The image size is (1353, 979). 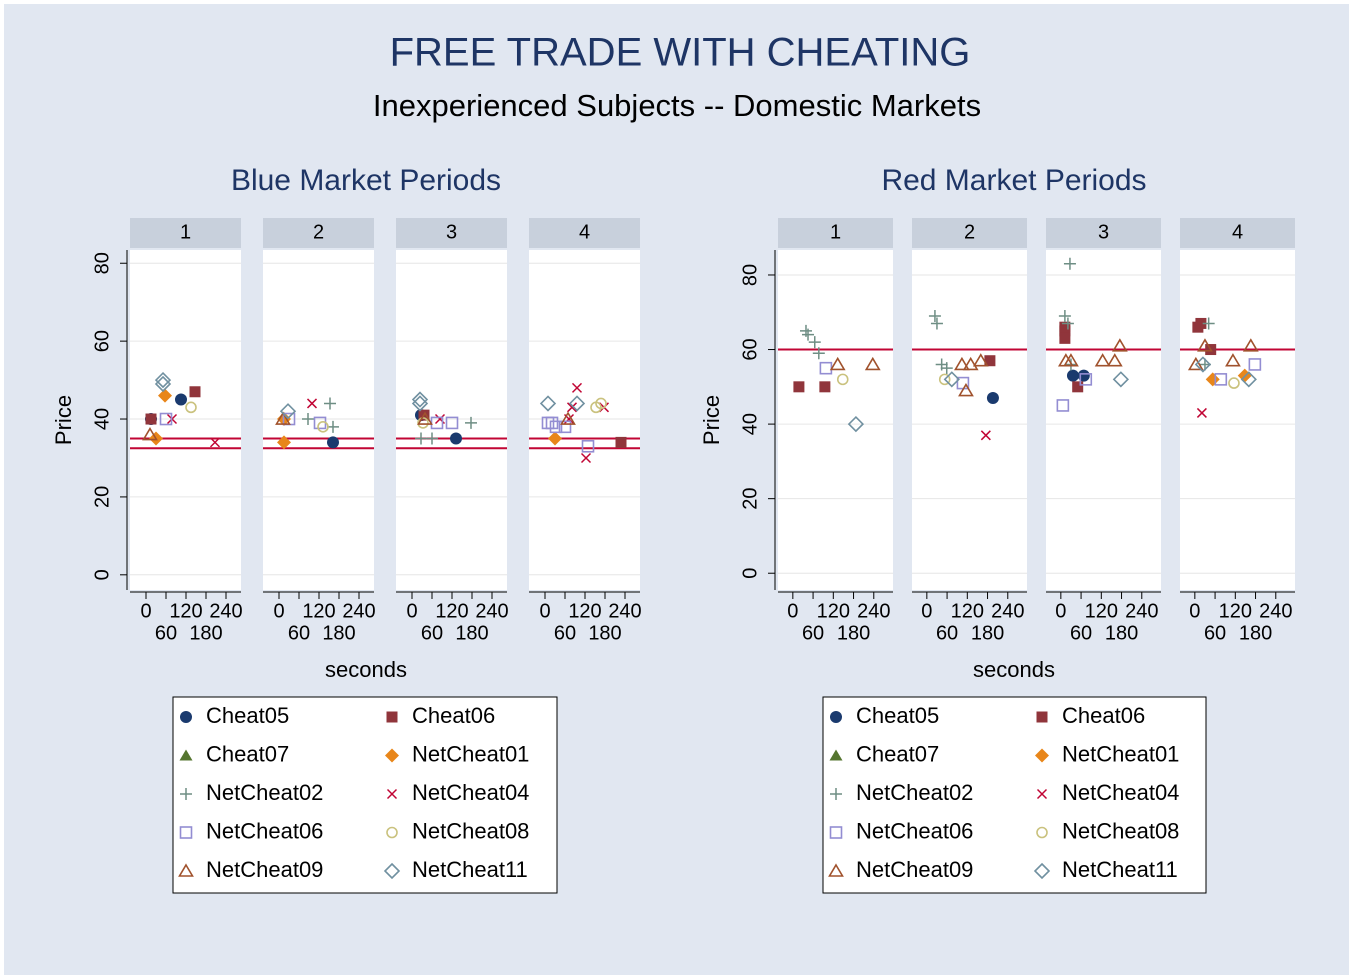 I want to click on facet-label: 4, so click(x=1237, y=232).